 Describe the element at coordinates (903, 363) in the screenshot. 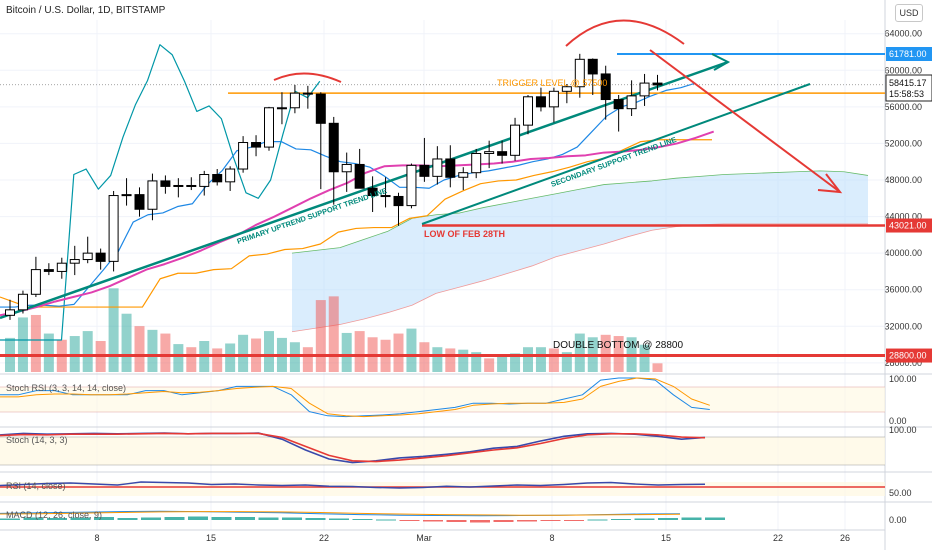

I see `price-tick-label: 28000.00` at that location.